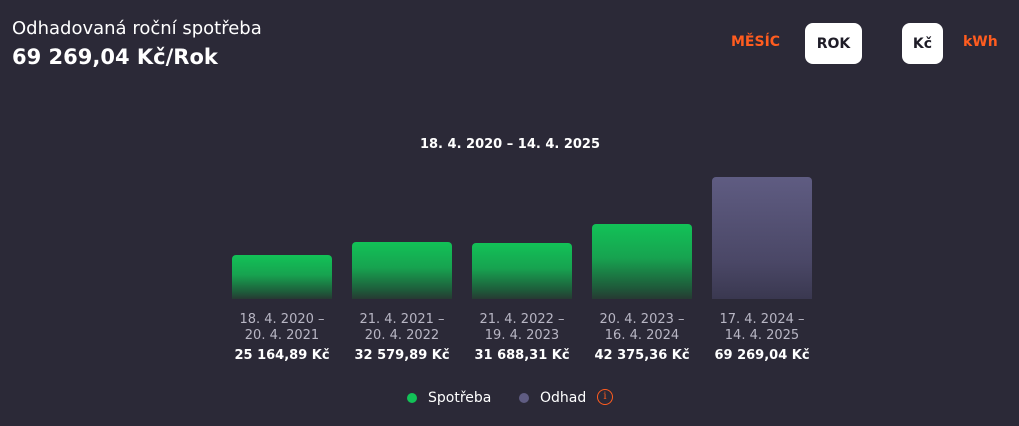 The image size is (1019, 426). I want to click on bar-period-end: 20. 4. 2021, so click(282, 335).